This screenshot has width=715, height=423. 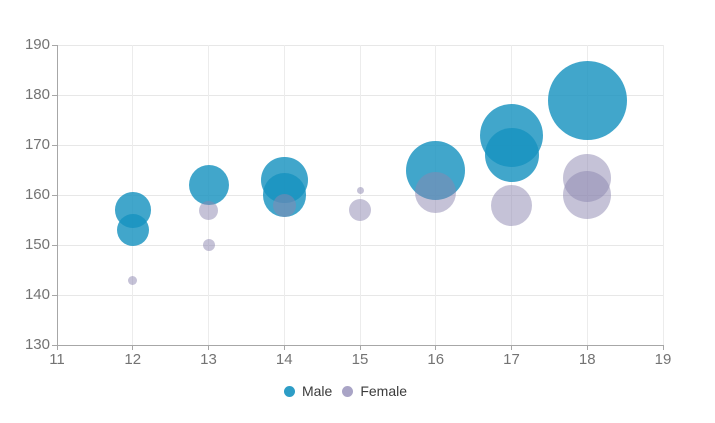 I want to click on male-legend-dot-icon, so click(x=289, y=391).